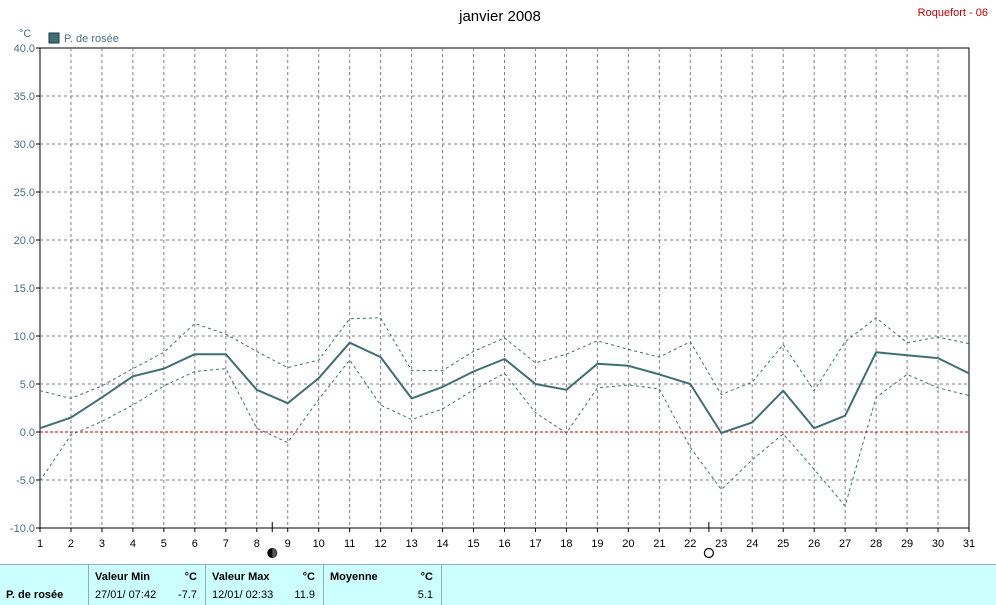 Image resolution: width=996 pixels, height=605 pixels. Describe the element at coordinates (354, 577) in the screenshot. I see `stats-avg-header: Moyenne` at that location.